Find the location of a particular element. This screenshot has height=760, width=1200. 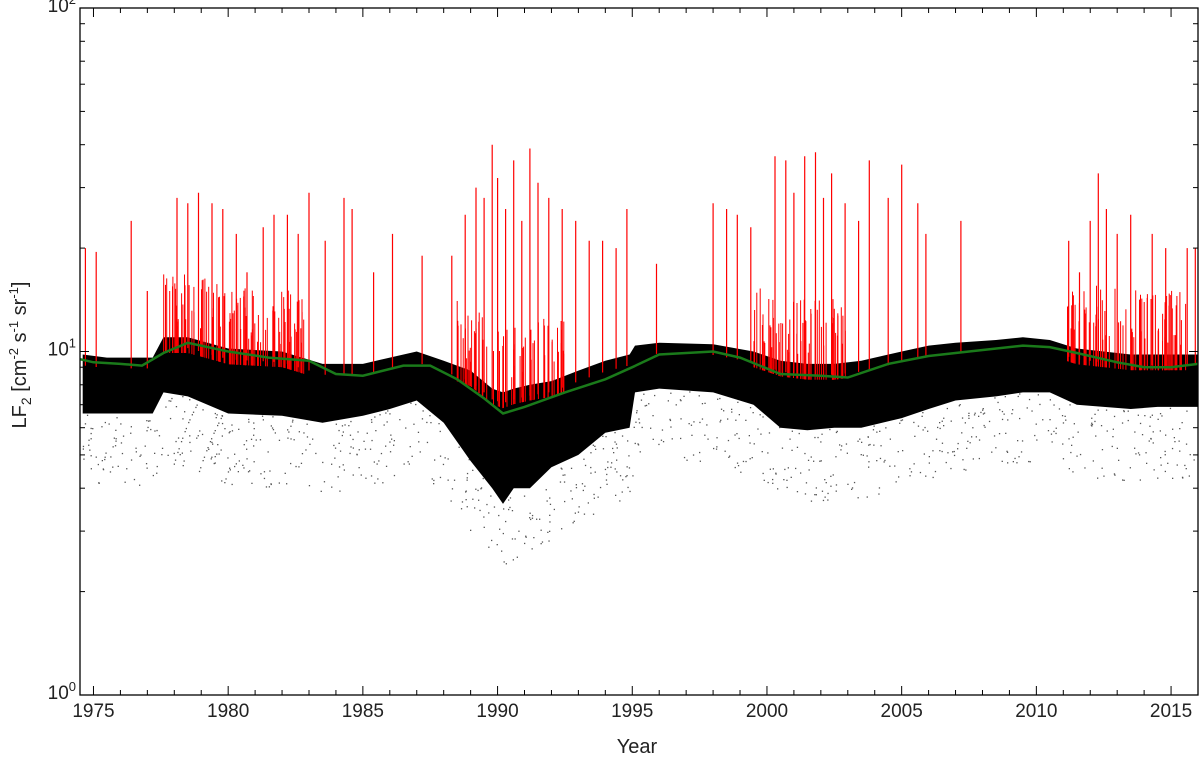

y-axis-title: LF2 [cm-2 s-1 sr-1] is located at coordinates (20, 355).